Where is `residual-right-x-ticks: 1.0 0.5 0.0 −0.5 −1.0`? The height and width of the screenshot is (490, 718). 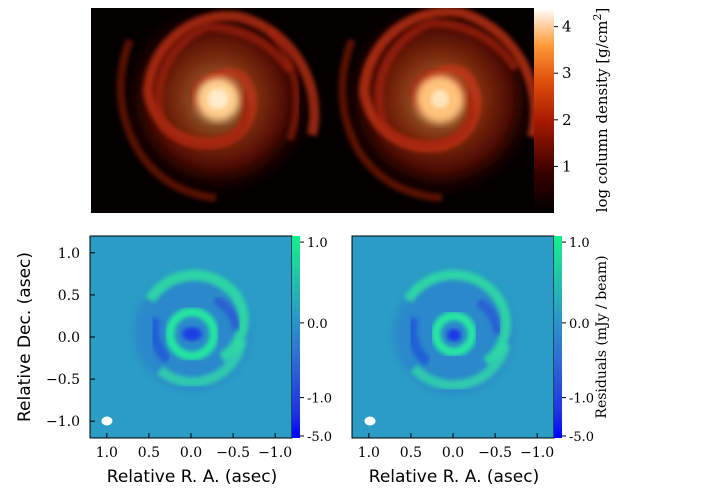
residual-right-x-ticks: 1.0 0.5 0.0 −0.5 −1.0 is located at coordinates (456, 447).